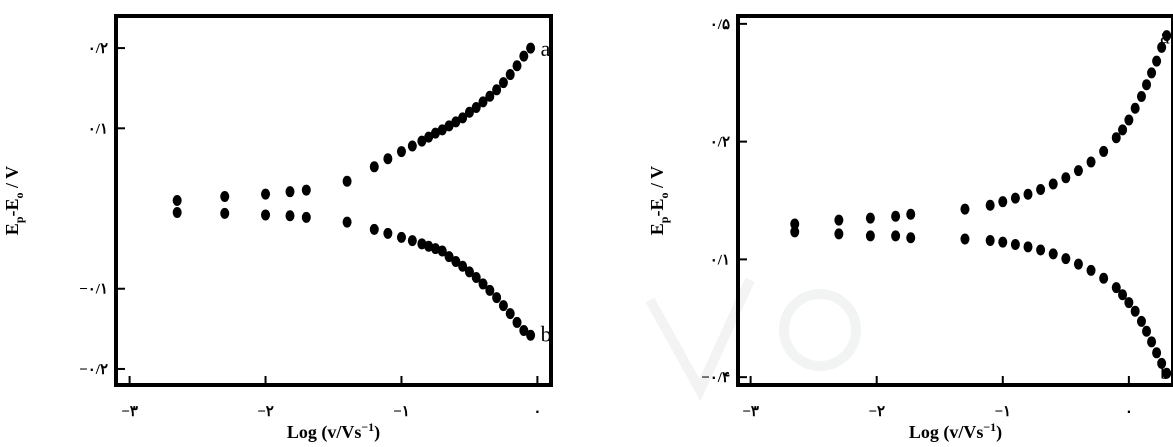 This screenshot has height=447, width=1173. I want to click on y-tick-label: ۰/۵, so click(720, 25).